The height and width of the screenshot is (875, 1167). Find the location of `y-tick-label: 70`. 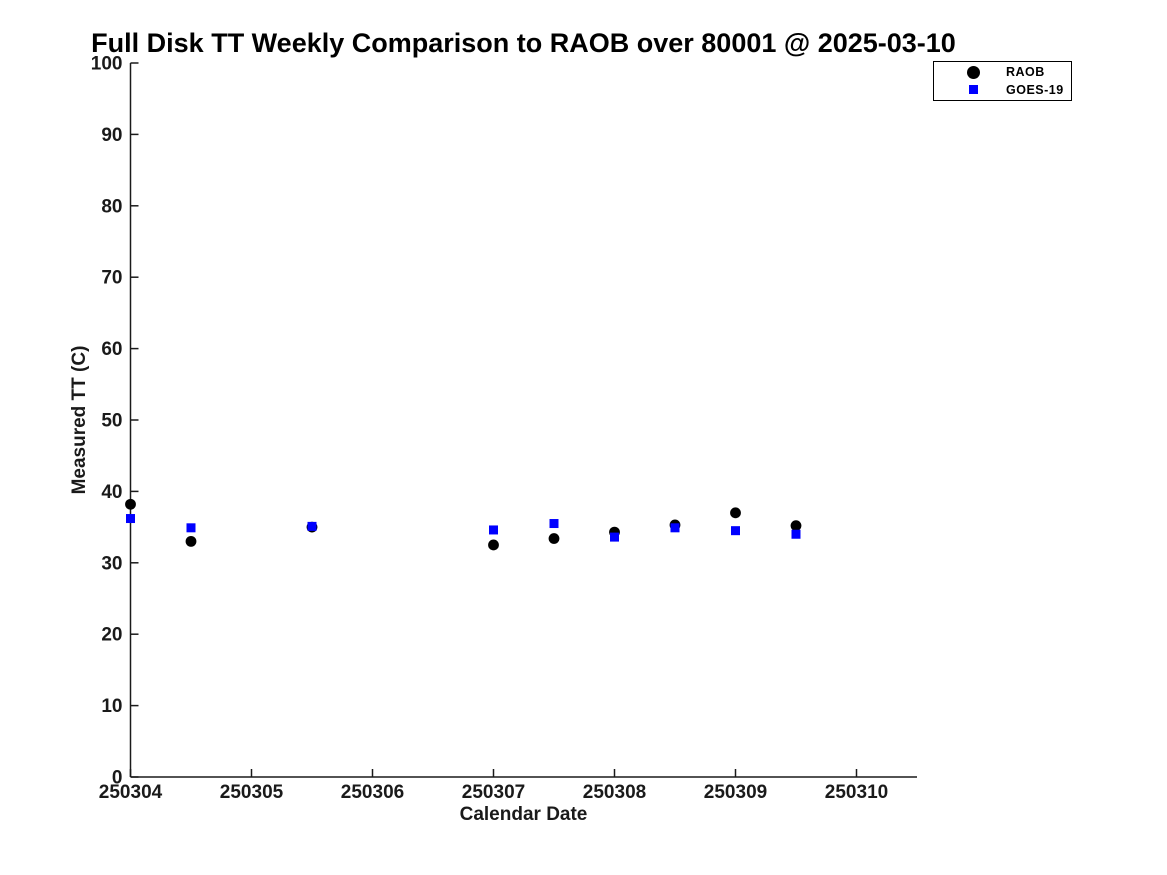

y-tick-label: 70 is located at coordinates (111, 278).